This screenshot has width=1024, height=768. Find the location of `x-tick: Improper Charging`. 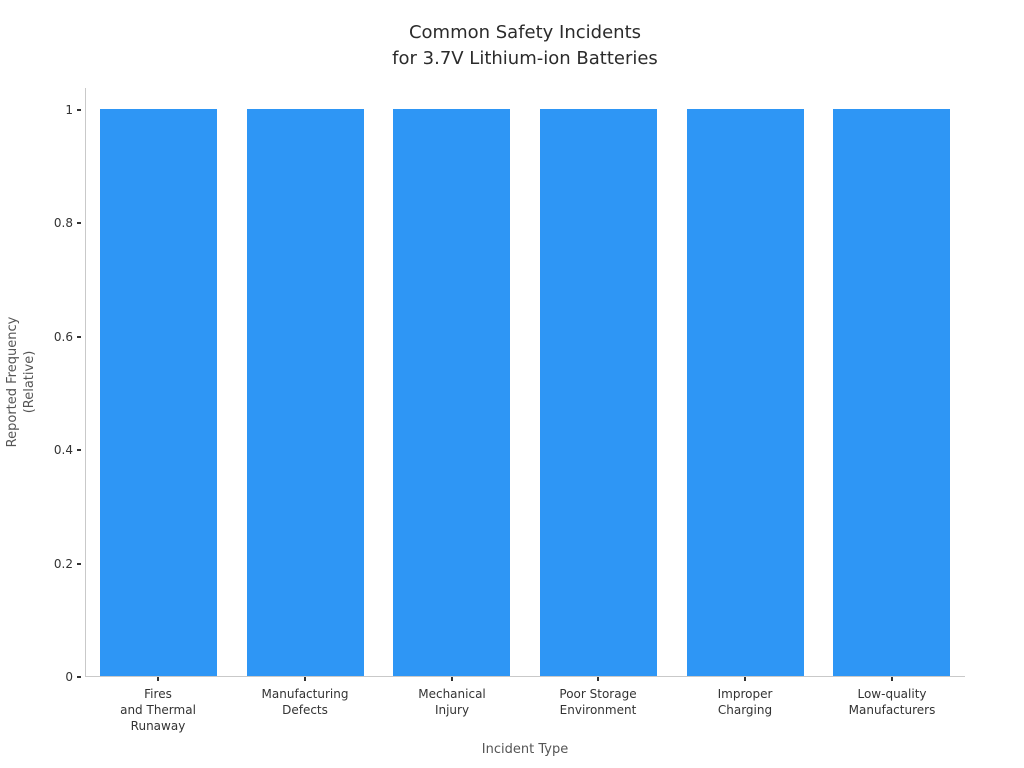

x-tick: Improper Charging is located at coordinates (745, 697).